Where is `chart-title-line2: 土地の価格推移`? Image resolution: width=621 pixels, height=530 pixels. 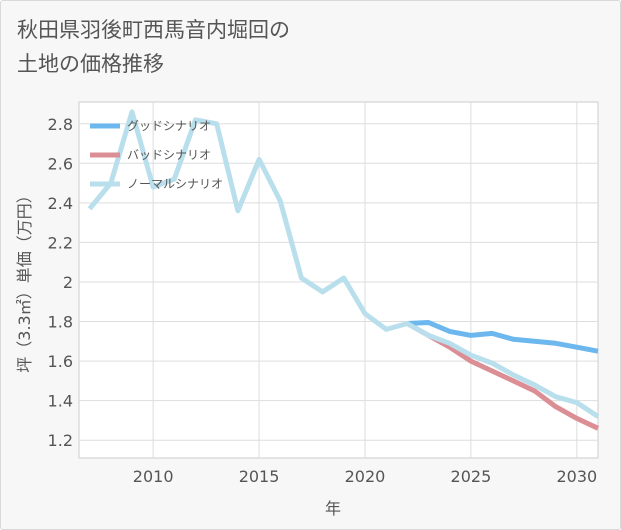
chart-title-line2: 土地の価格推移 is located at coordinates (90, 64).